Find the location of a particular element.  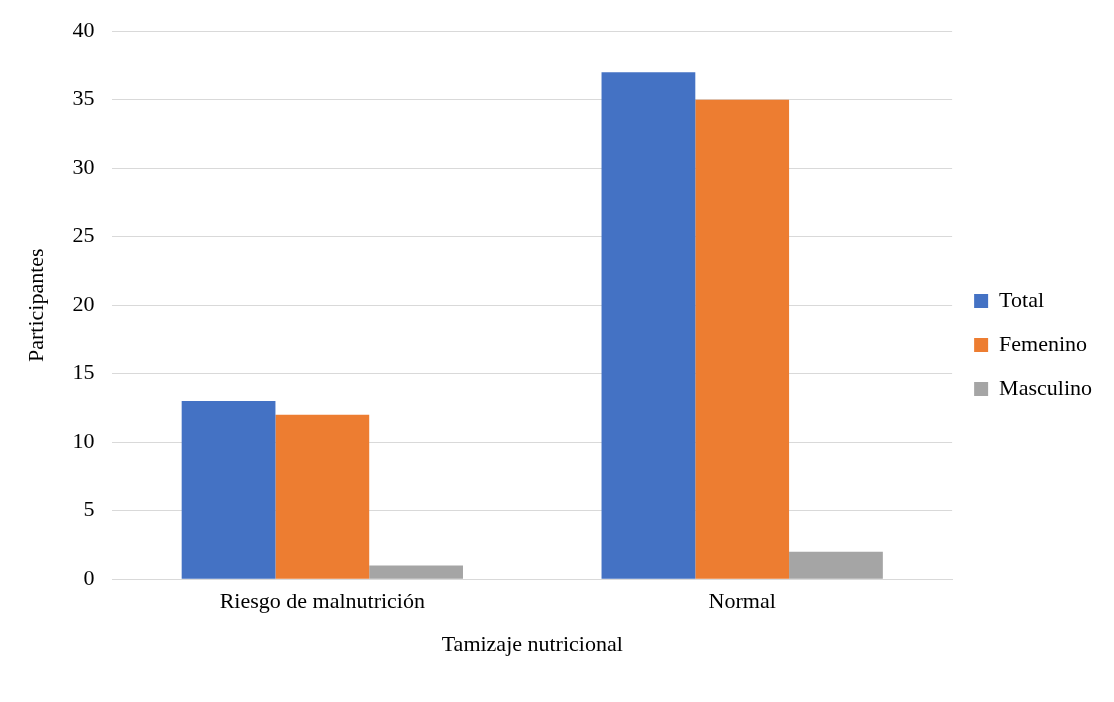

y-axis-title: Participantes is located at coordinates (35, 305).